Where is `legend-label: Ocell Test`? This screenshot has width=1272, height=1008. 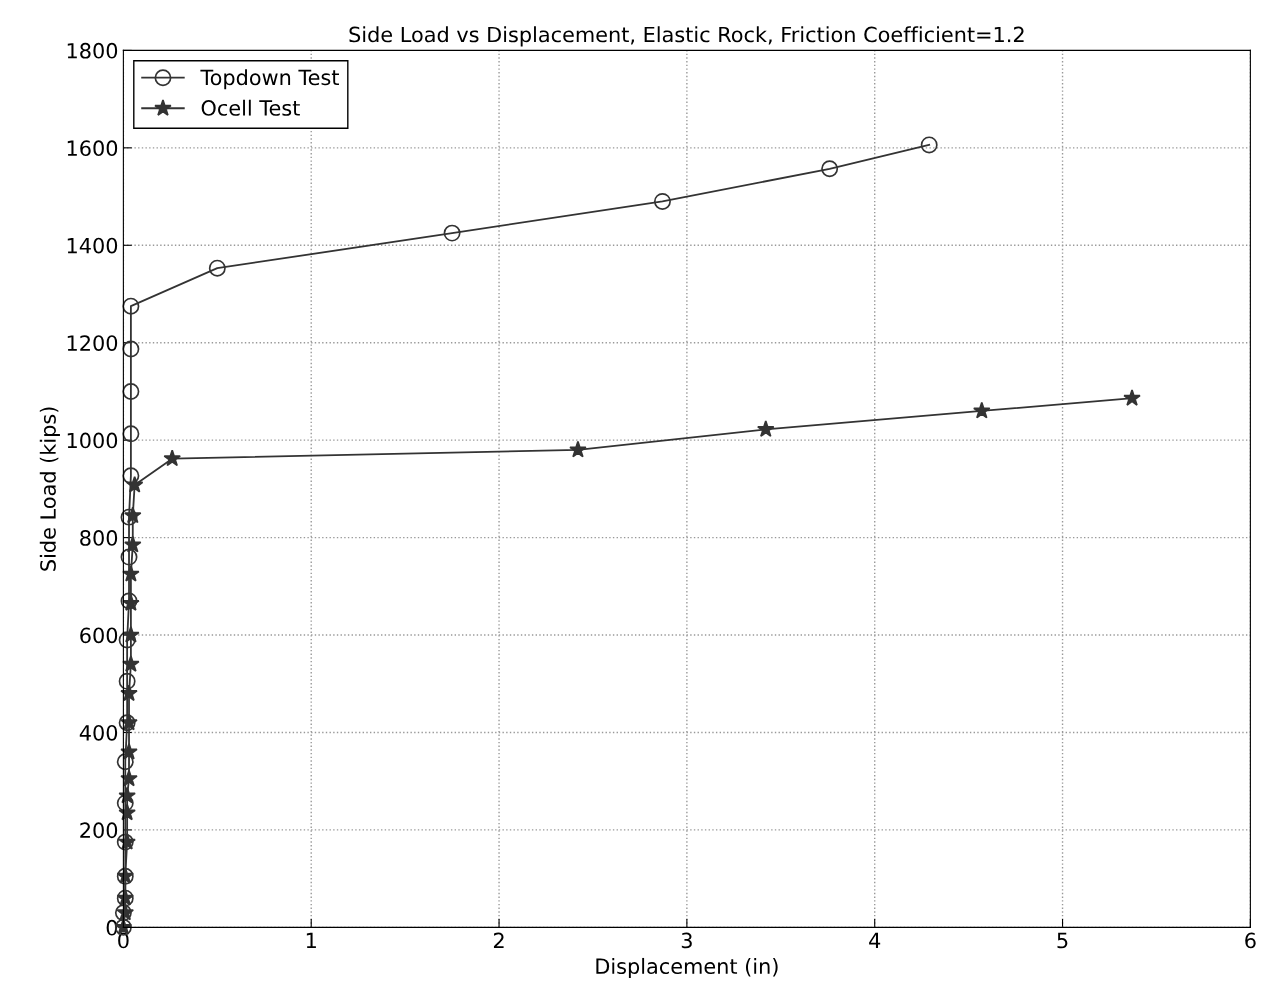 legend-label: Ocell Test is located at coordinates (250, 107).